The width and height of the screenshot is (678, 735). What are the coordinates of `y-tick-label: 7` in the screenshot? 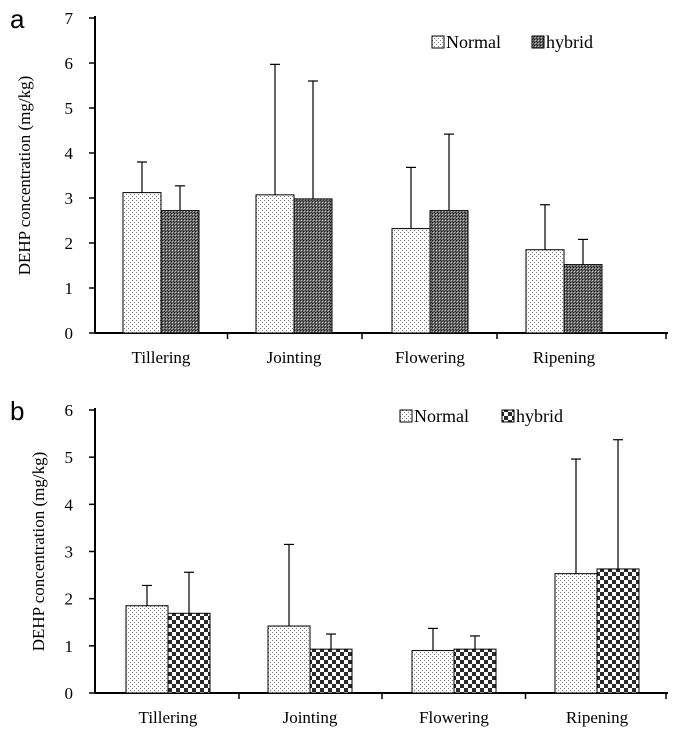 It's located at (69, 18).